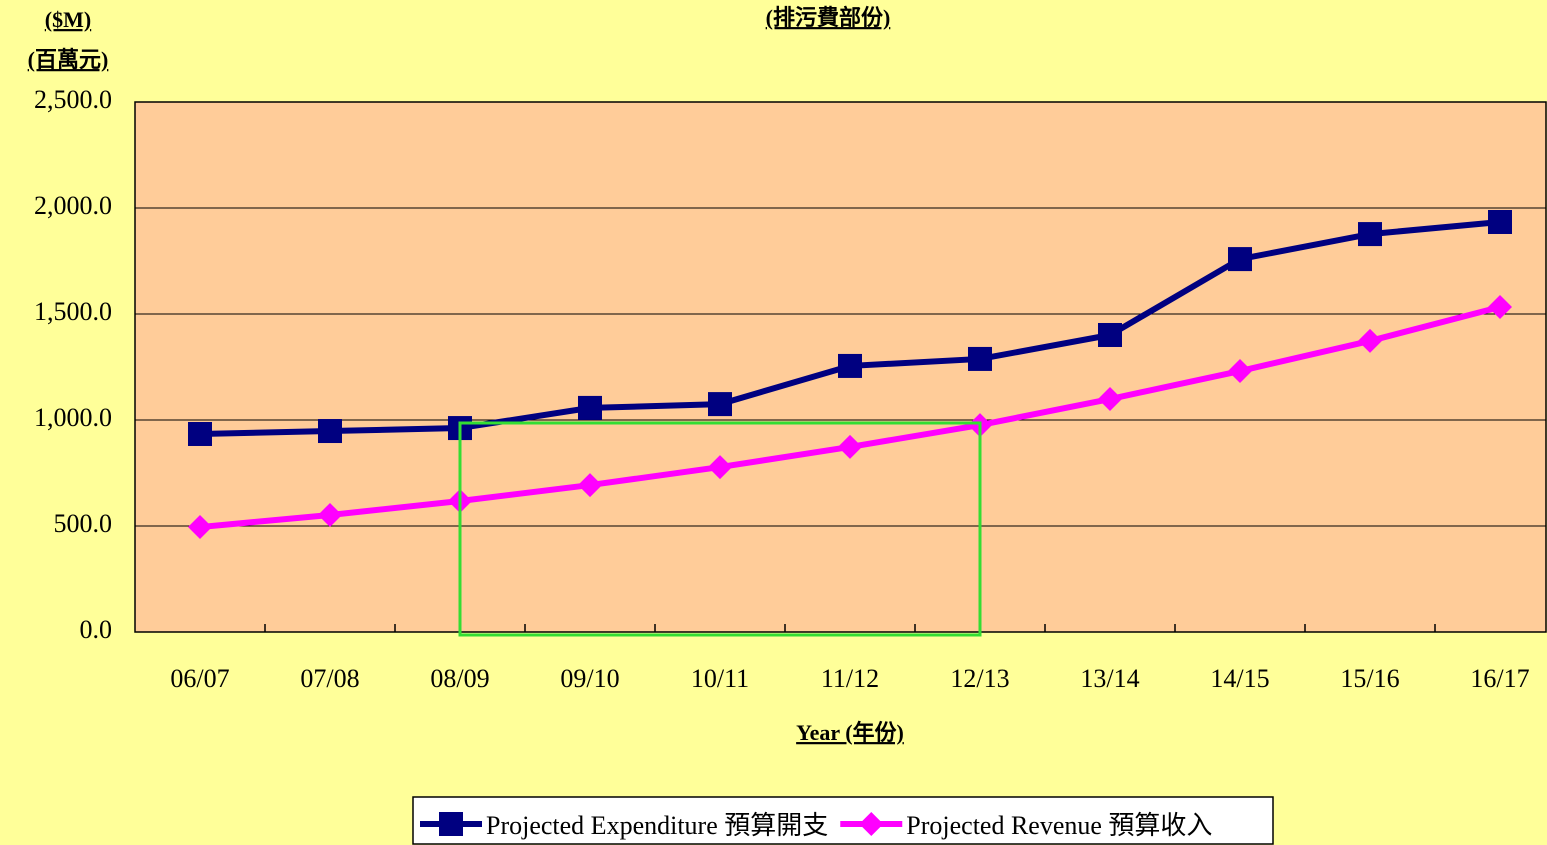 Image resolution: width=1547 pixels, height=845 pixels. What do you see at coordinates (83, 523) in the screenshot?
I see `y-tick-label: 500.0` at bounding box center [83, 523].